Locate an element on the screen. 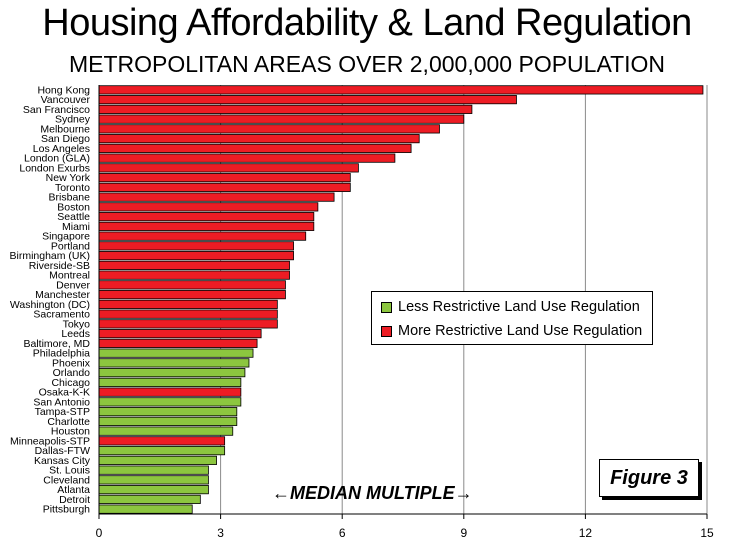  legend-item-less-restrictive: Less Restrictive Land Use Regulation is located at coordinates (510, 307).